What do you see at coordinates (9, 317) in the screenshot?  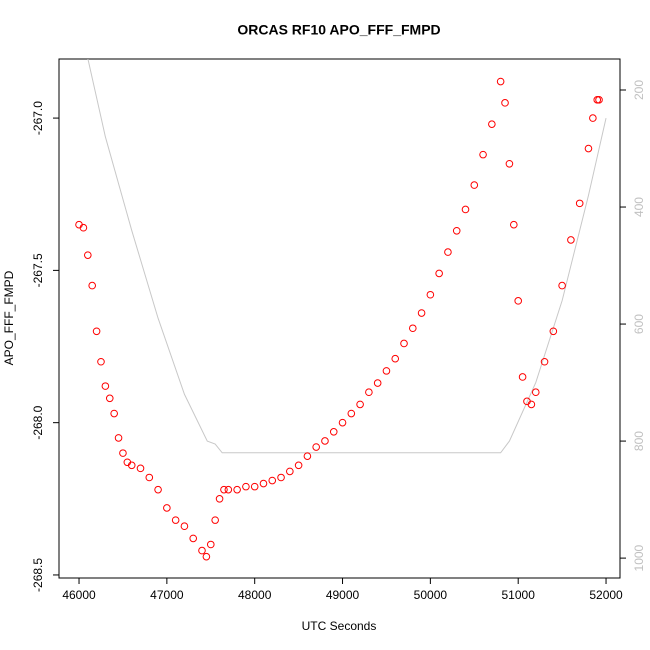 I see `y-axis-label: APO_FFF_FMPD` at bounding box center [9, 317].